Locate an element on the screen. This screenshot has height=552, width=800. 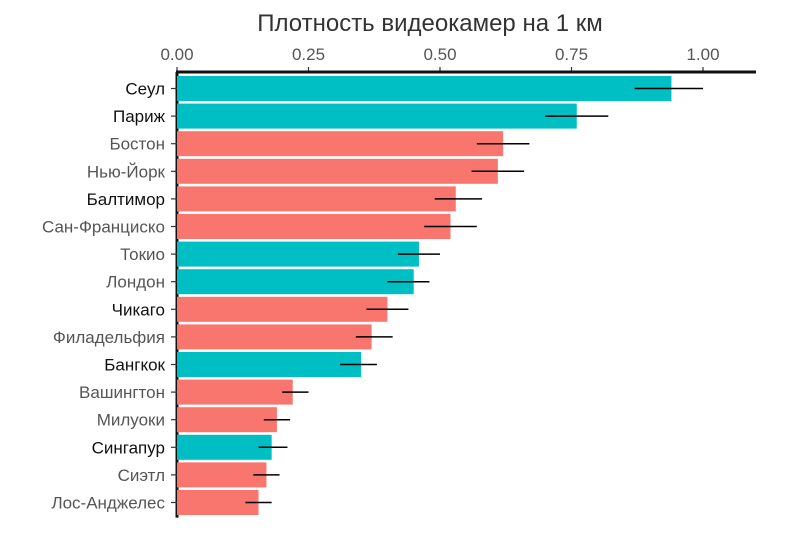
category-label: Лос-Анджелес is located at coordinates (108, 503).